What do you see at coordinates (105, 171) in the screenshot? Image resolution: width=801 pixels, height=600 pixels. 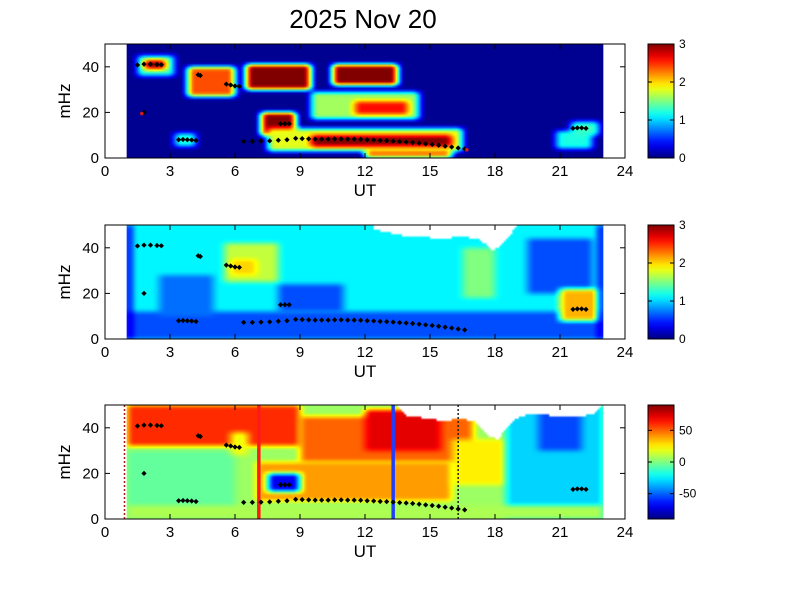 I see `x-tick-label: 0` at bounding box center [105, 171].